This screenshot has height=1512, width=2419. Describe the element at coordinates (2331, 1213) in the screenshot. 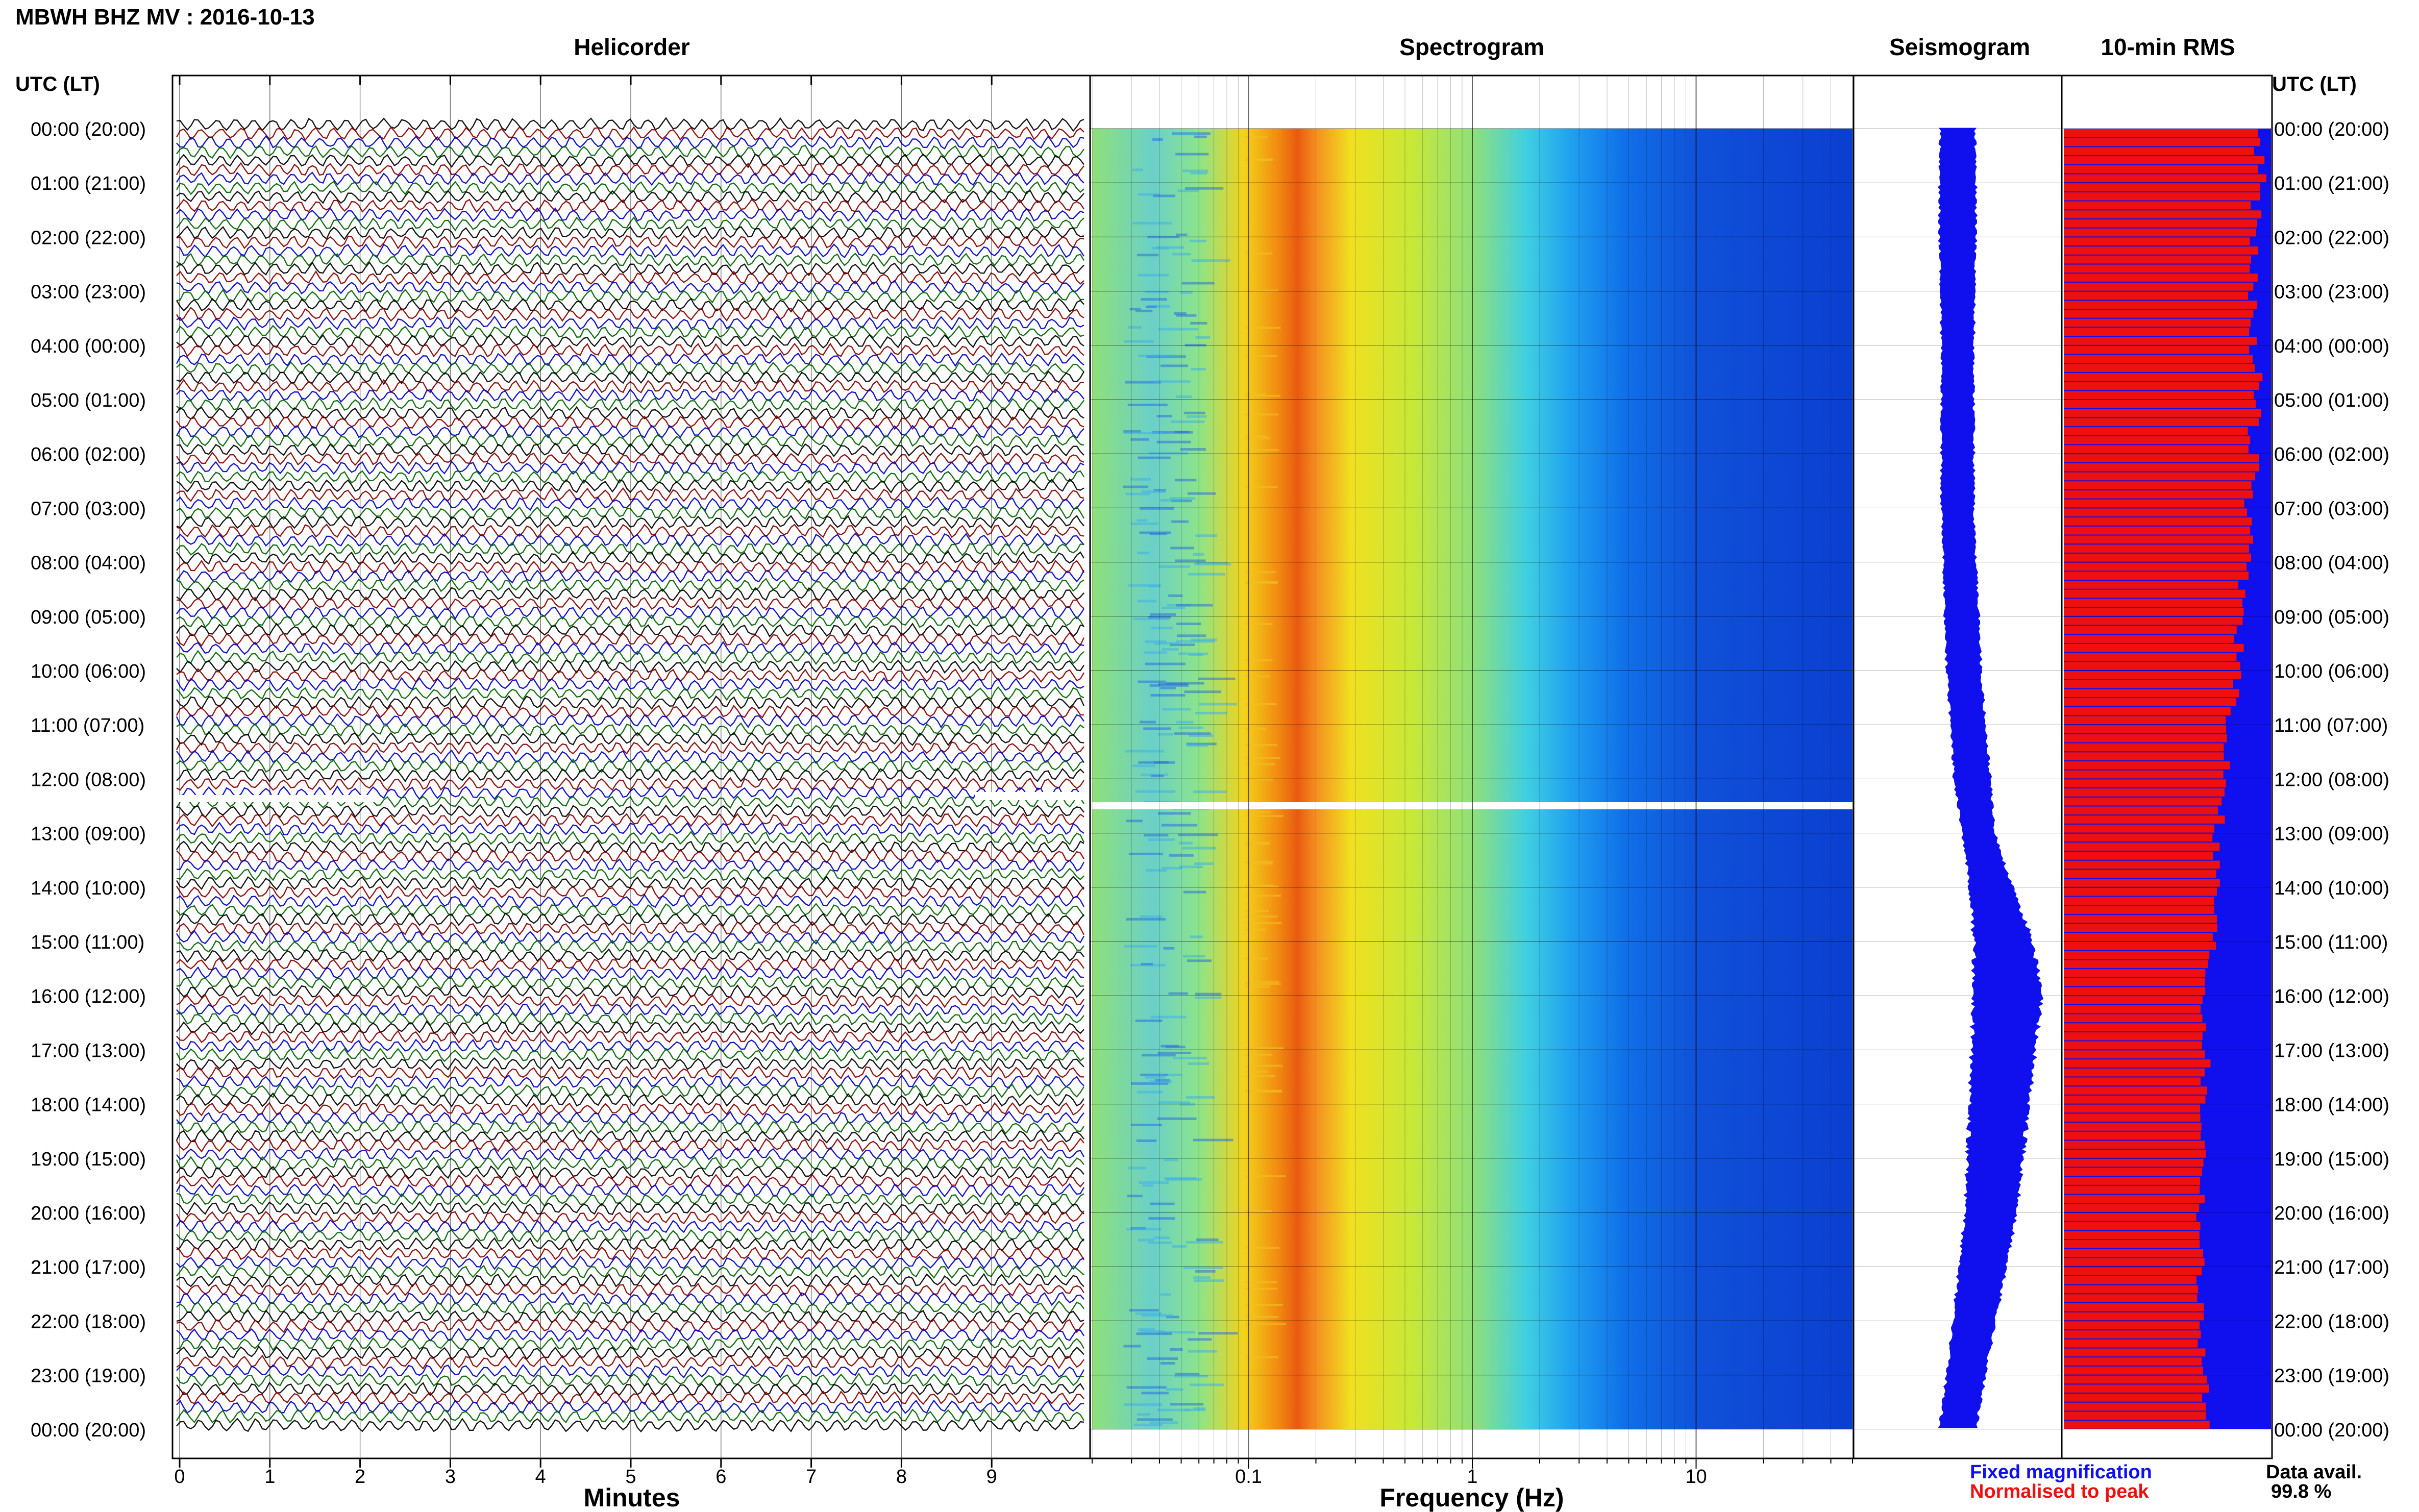

I see `time-label-right: 20:00 (16:00)` at that location.